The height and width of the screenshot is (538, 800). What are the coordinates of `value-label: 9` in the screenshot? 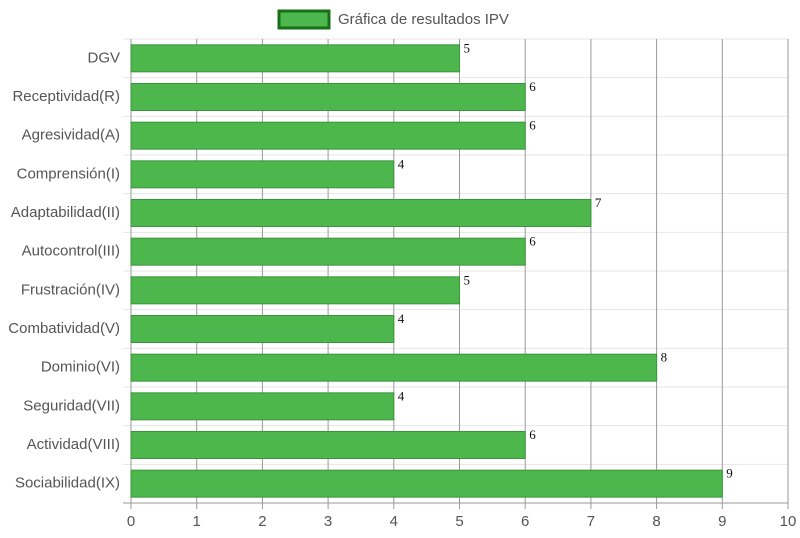 It's located at (729, 473).